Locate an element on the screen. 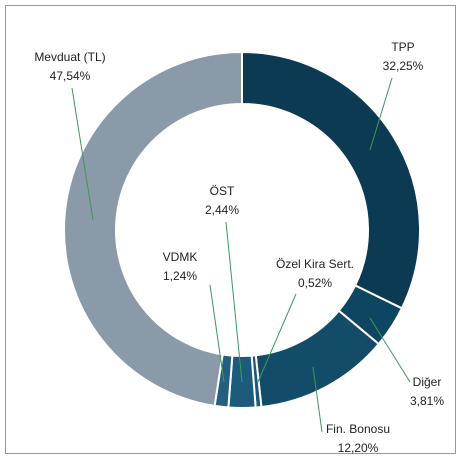 The image size is (460, 462). value-label: 47,54% is located at coordinates (70, 76).